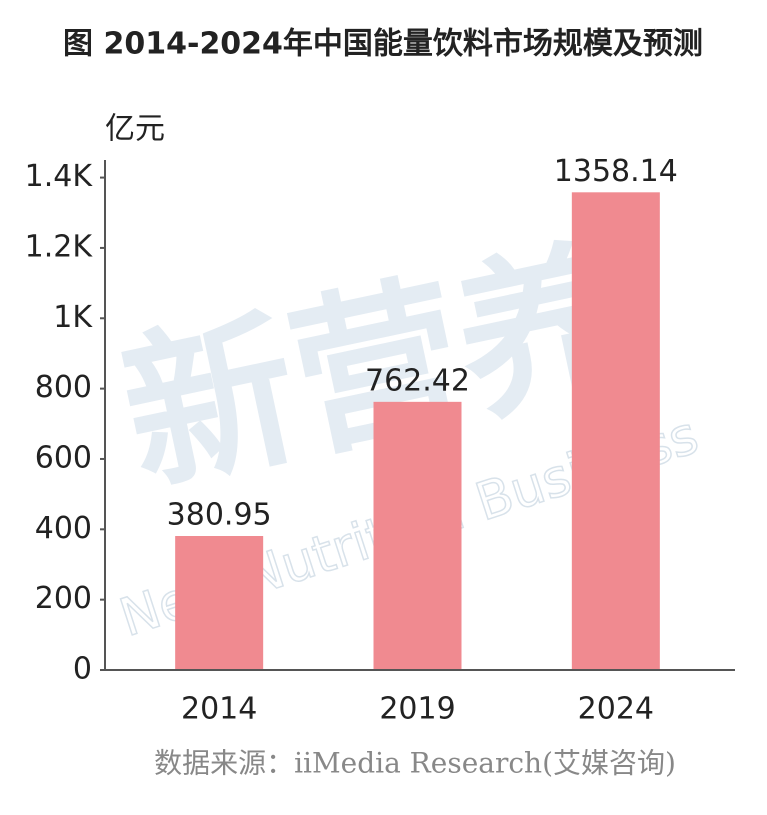 The width and height of the screenshot is (767, 815). I want to click on y-tick-label: 1.2K, so click(59, 246).